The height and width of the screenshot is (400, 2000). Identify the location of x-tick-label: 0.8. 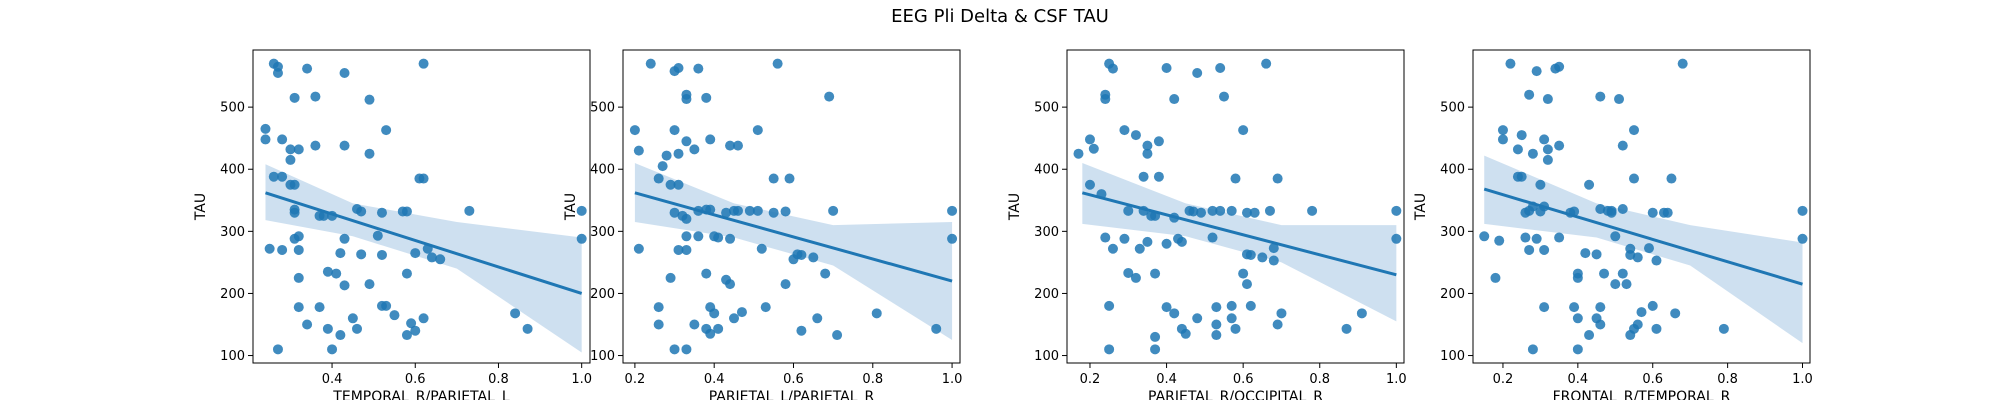
(1319, 379).